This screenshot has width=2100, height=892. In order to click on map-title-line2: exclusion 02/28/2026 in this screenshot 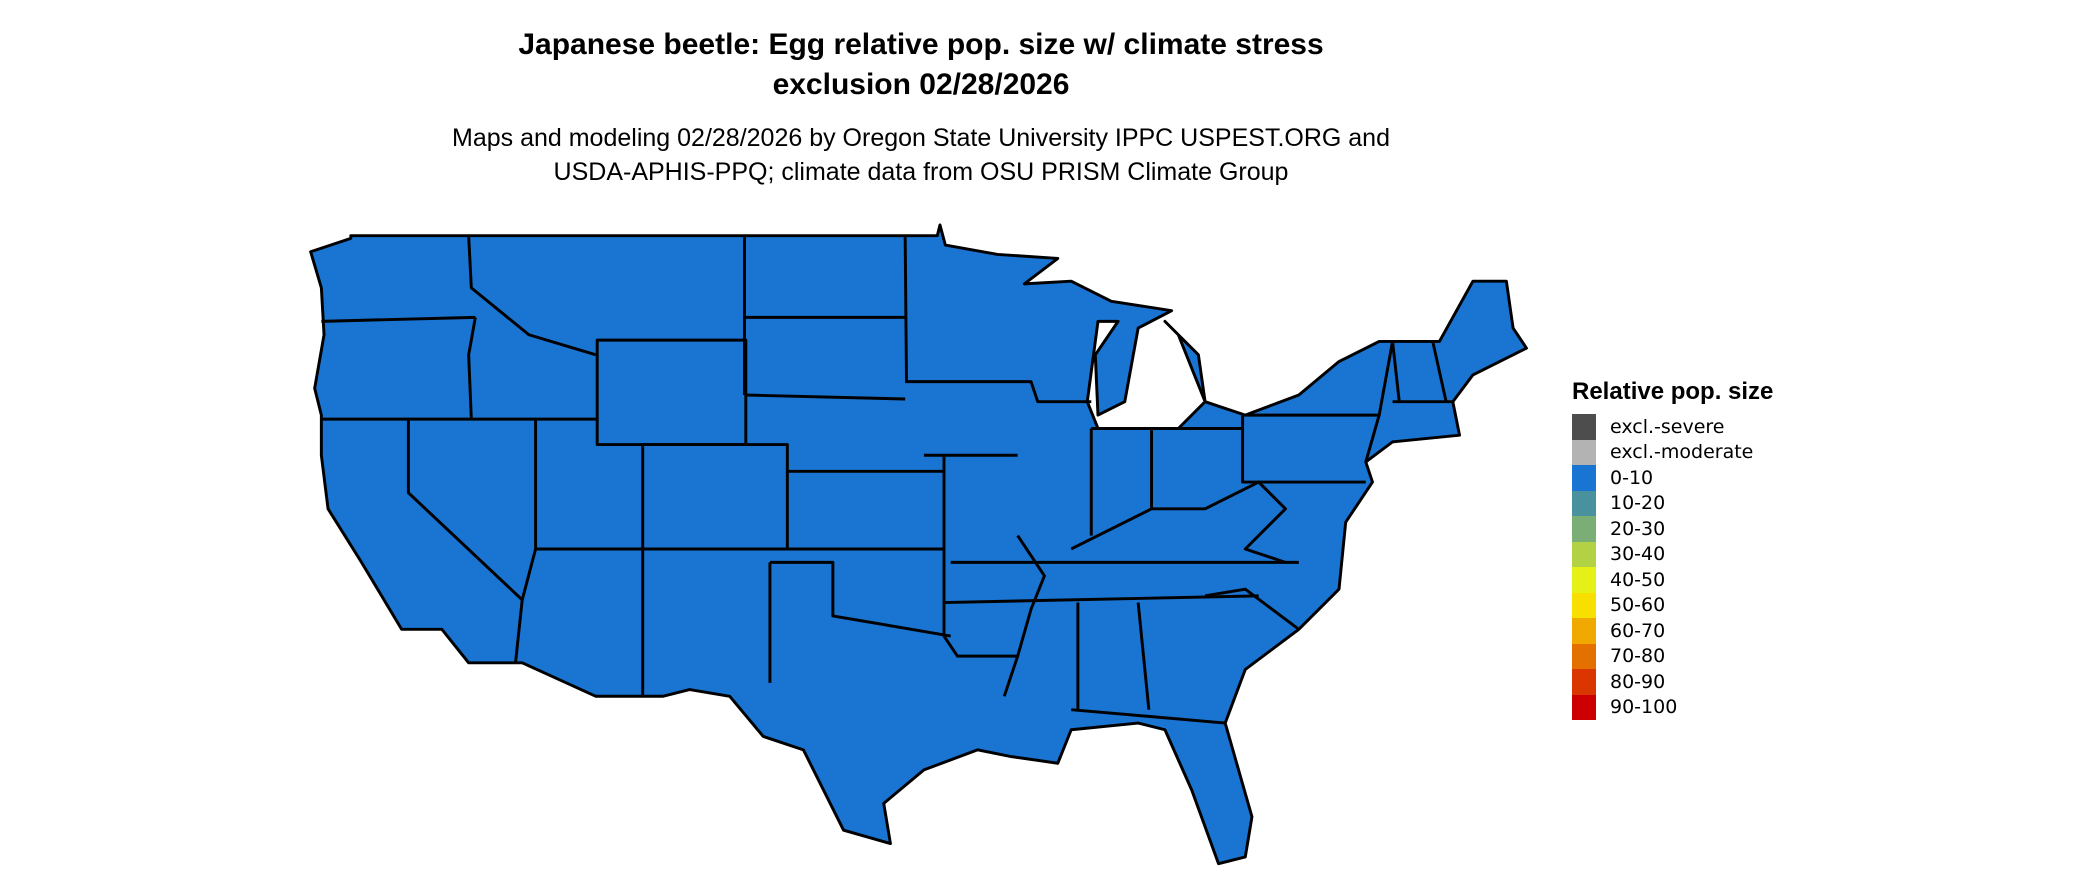, I will do `click(921, 84)`.